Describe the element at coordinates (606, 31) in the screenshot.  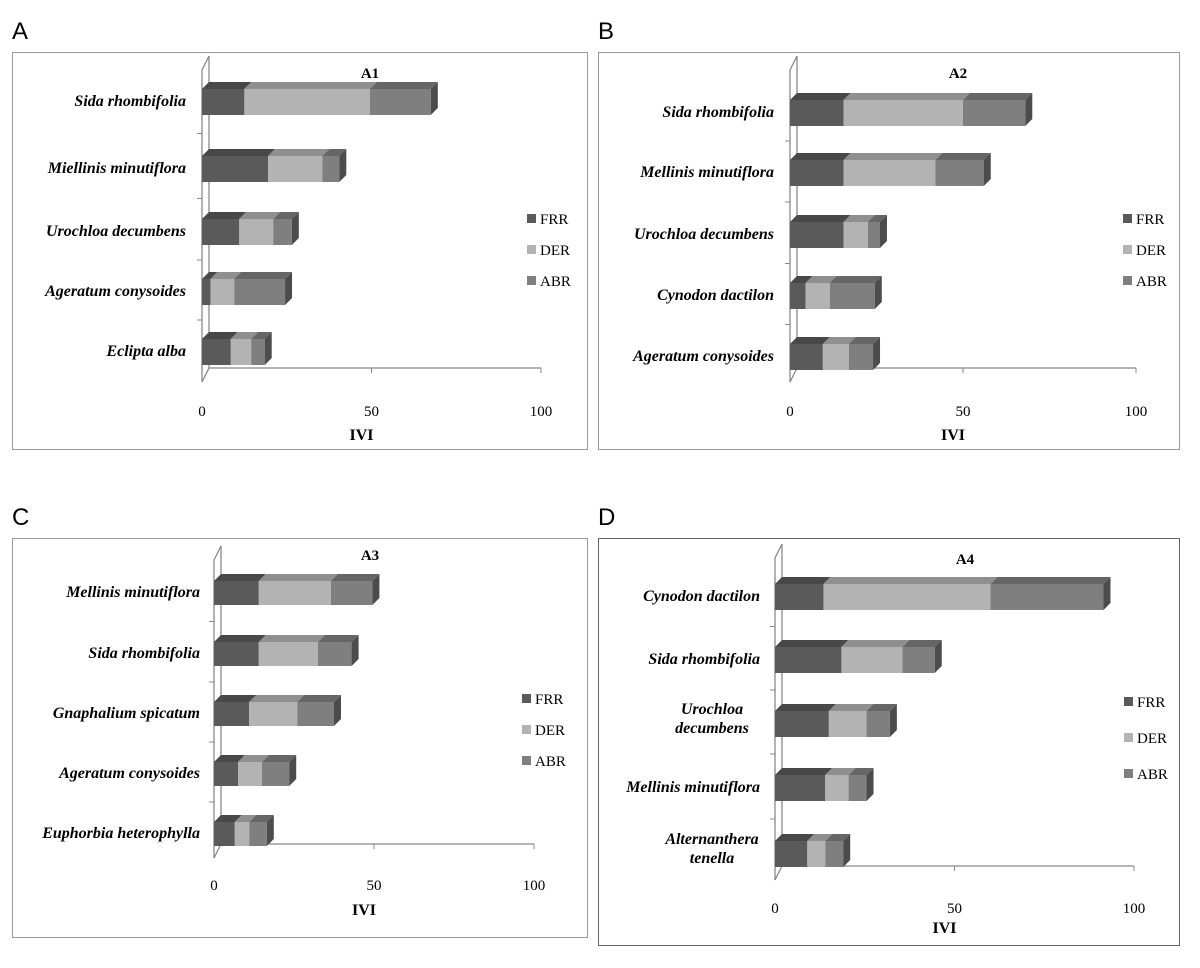
I see `panel-letter-b: B` at that location.